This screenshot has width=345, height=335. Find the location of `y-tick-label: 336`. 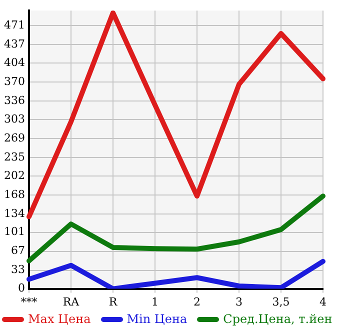

y-tick-label: 336 is located at coordinates (14, 100).